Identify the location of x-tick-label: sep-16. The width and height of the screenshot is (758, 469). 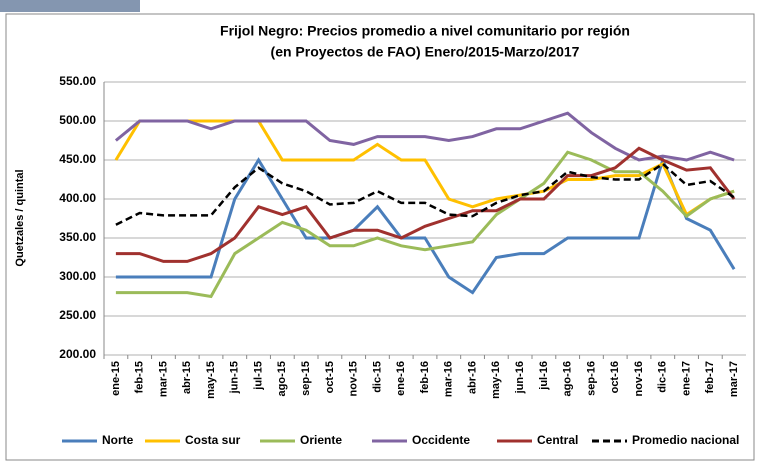
(591, 378).